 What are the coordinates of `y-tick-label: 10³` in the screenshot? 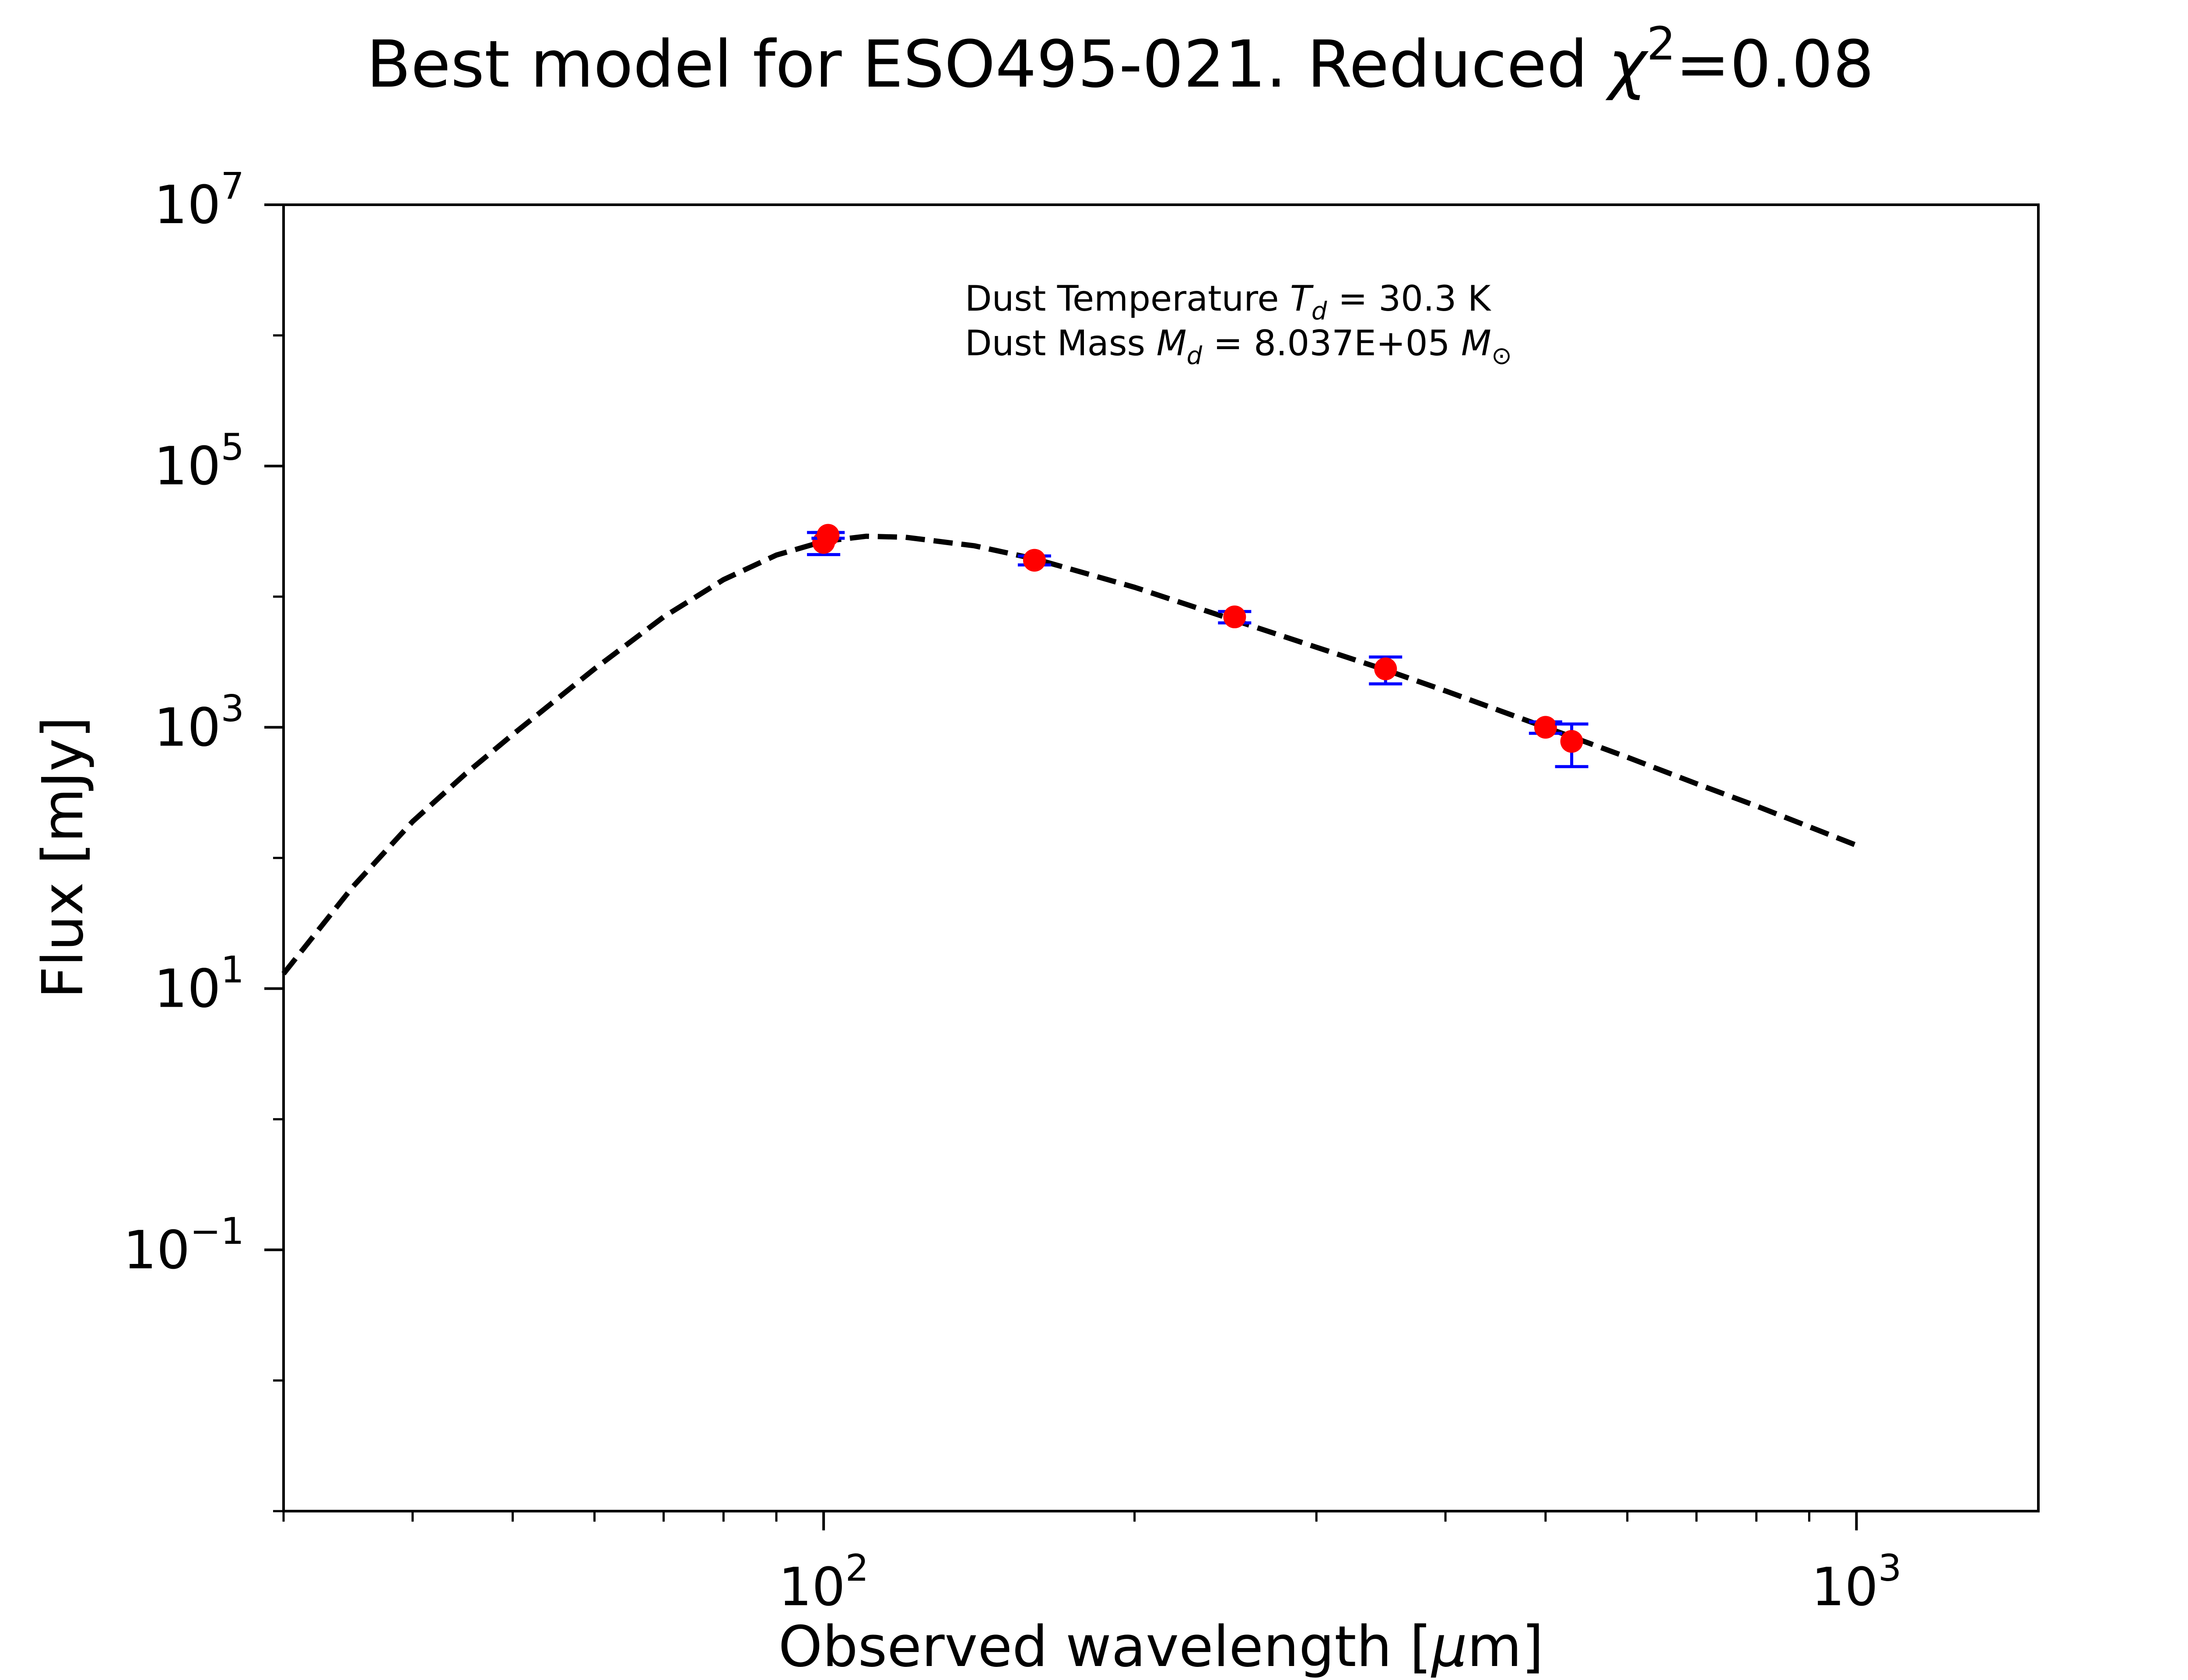 It's located at (199, 722).